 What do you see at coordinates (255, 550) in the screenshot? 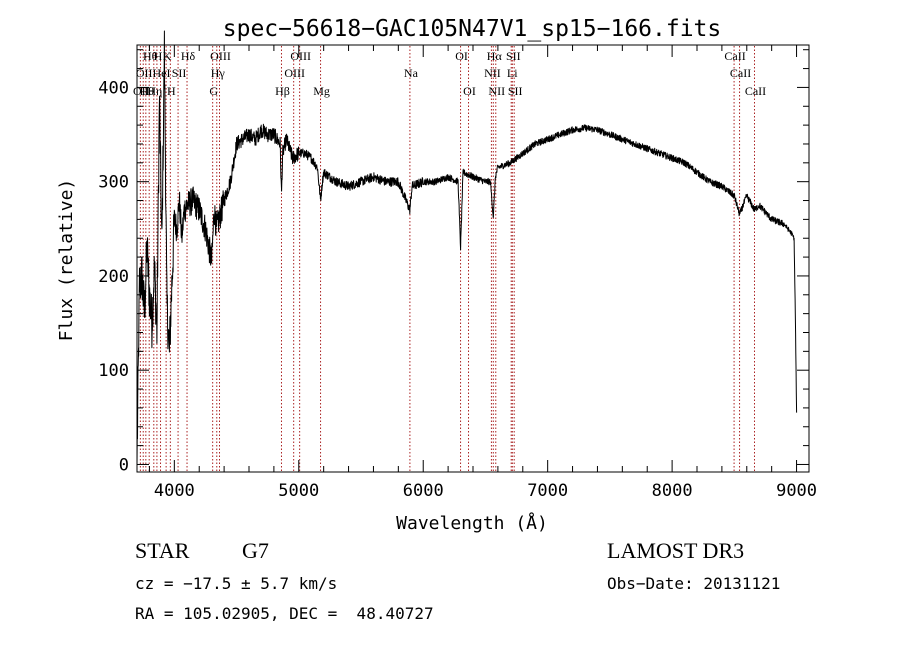
I see `object-subclass: G7` at bounding box center [255, 550].